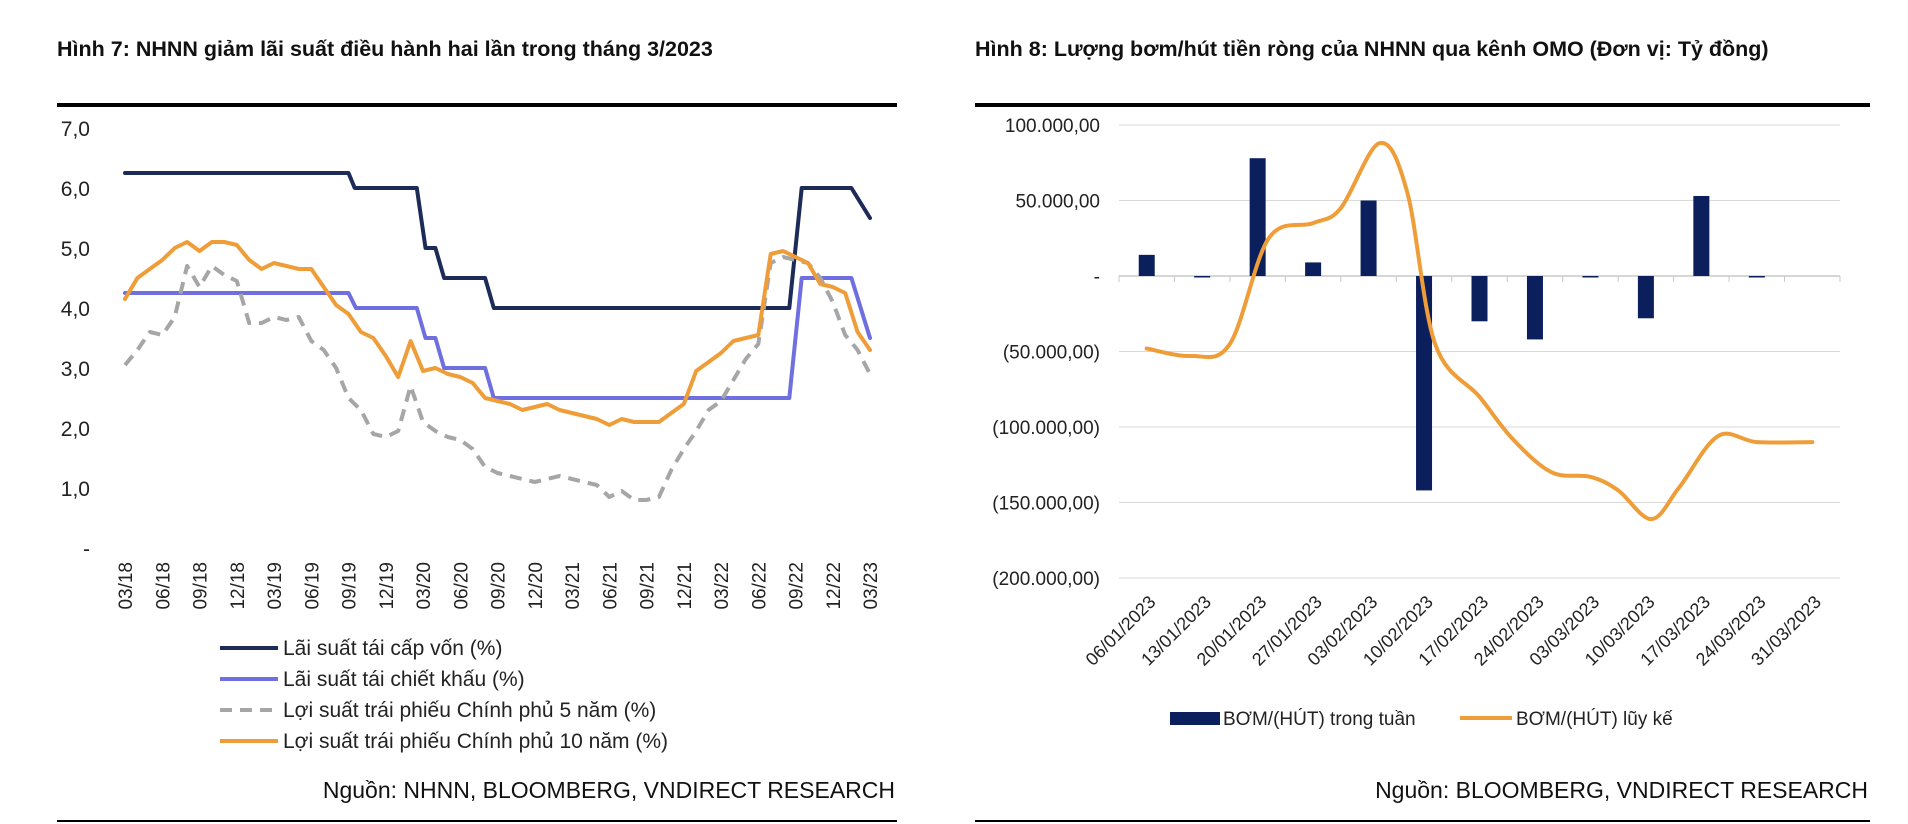  I want to click on y-tick-label: 2,0, so click(75, 429).